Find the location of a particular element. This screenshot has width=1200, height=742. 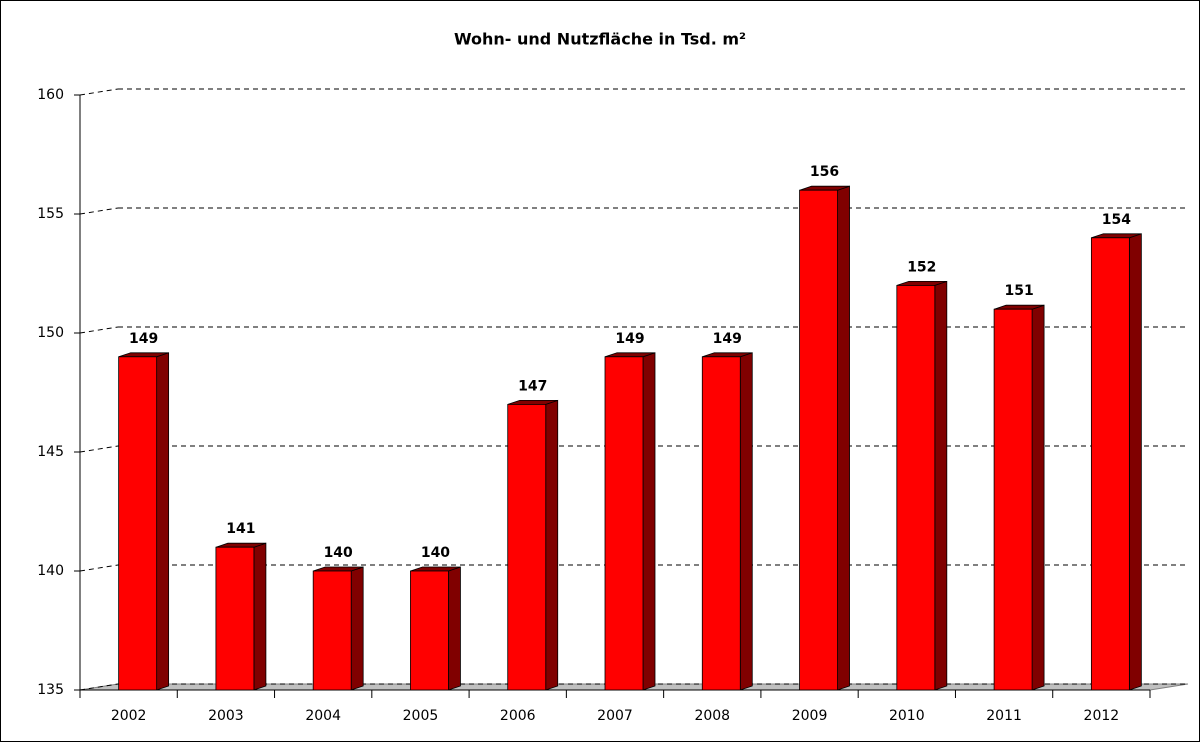

value-label: 141 is located at coordinates (240, 529).